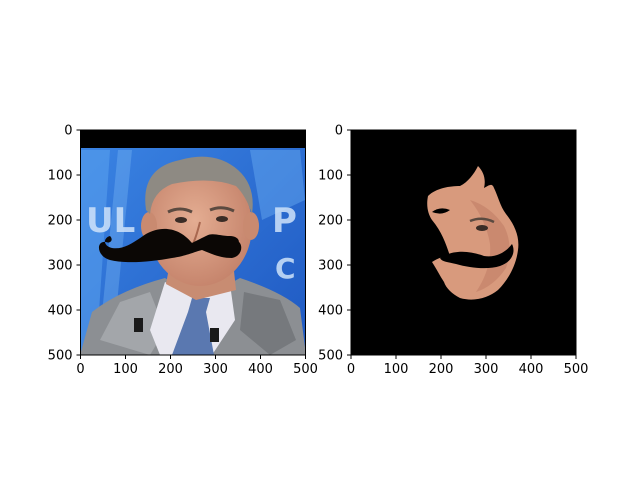  What do you see at coordinates (330, 311) in the screenshot?
I see `right-y-tick-label: 400` at bounding box center [330, 311].